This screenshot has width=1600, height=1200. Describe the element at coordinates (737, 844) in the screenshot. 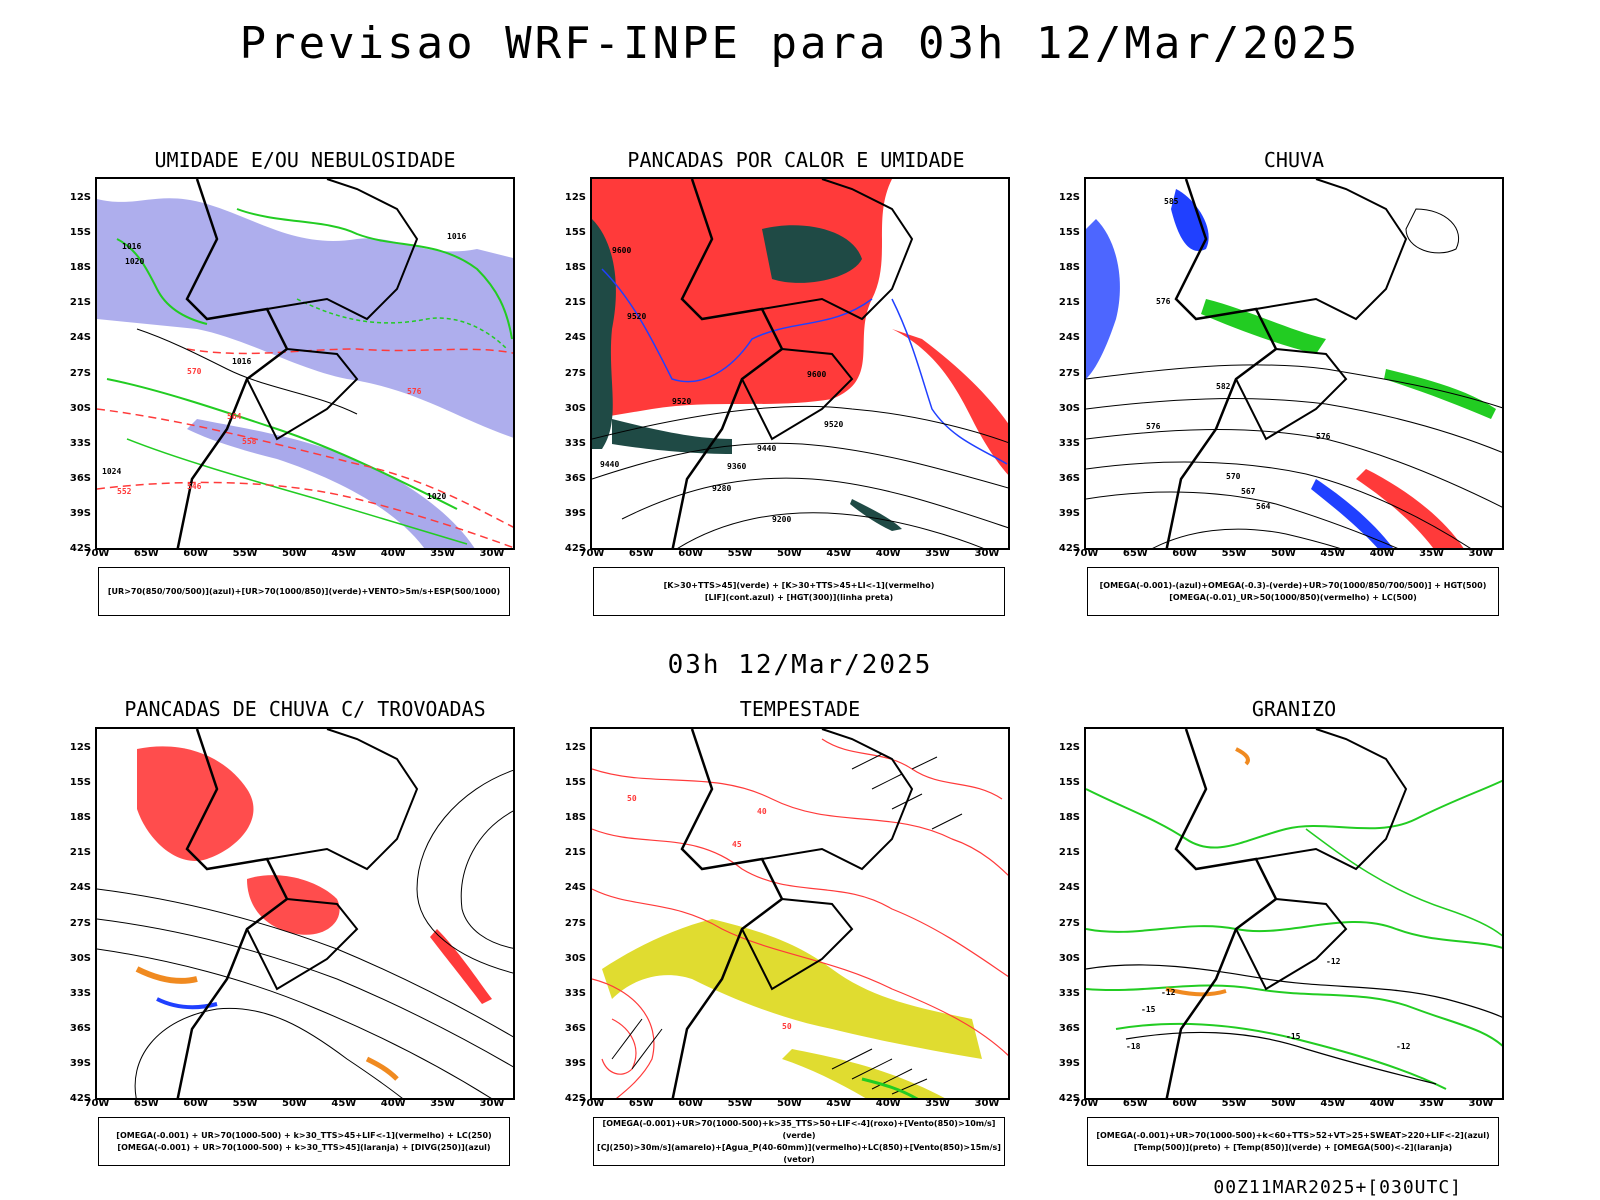

I see `svg-text: 45` at that location.